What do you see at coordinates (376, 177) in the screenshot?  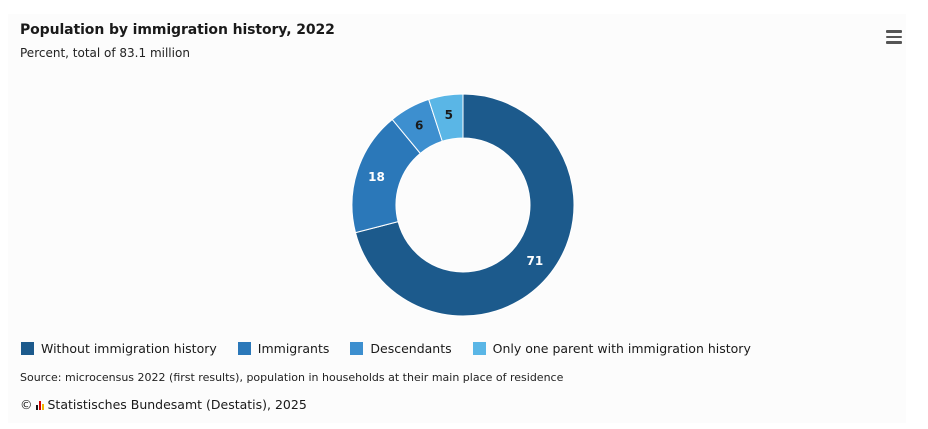 I see `data-label-2: 18` at bounding box center [376, 177].